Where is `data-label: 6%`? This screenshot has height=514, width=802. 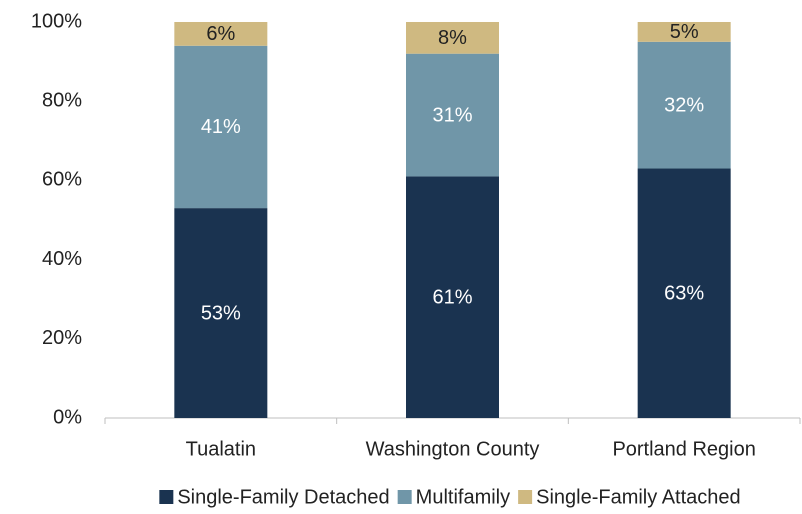
data-label: 6% is located at coordinates (220, 34).